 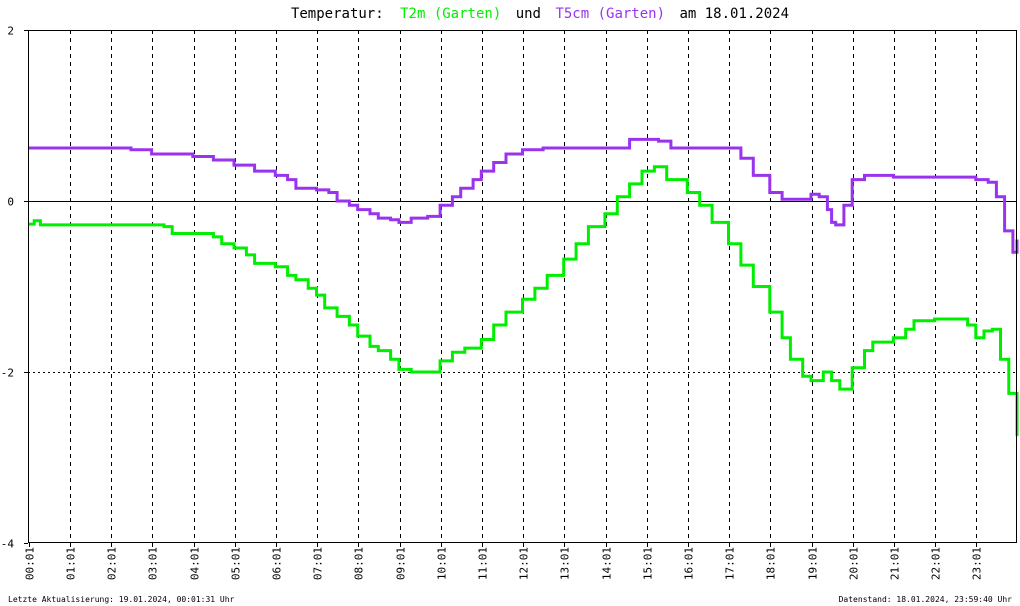 I want to click on x-tick-label: 23:01, so click(x=977, y=563).